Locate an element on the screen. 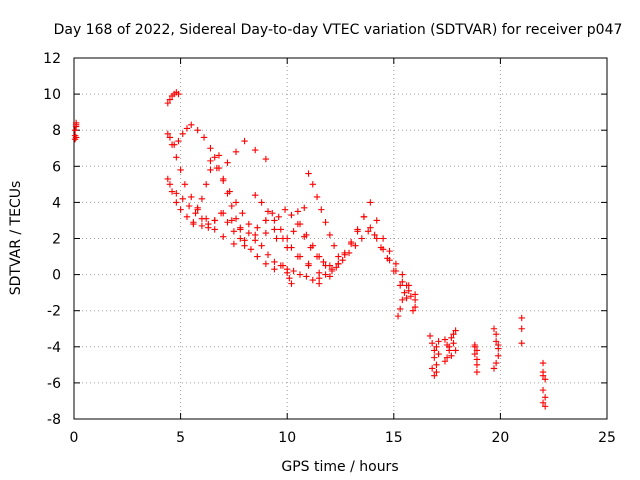 The image size is (640, 480). y-tick-label: 12 is located at coordinates (52, 59).